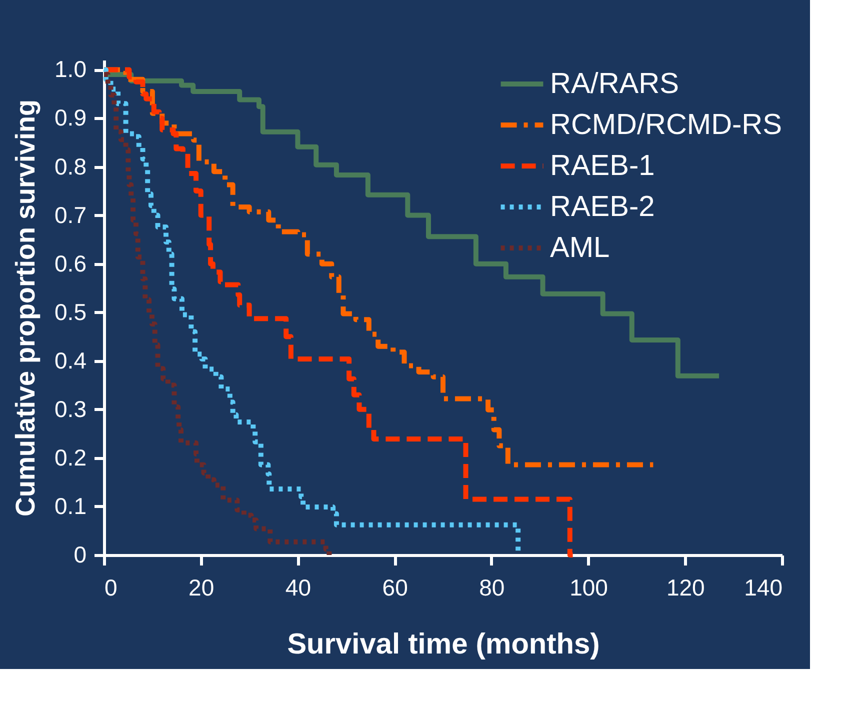  What do you see at coordinates (70, 311) in the screenshot?
I see `y-tick-label: 0.5` at bounding box center [70, 311].